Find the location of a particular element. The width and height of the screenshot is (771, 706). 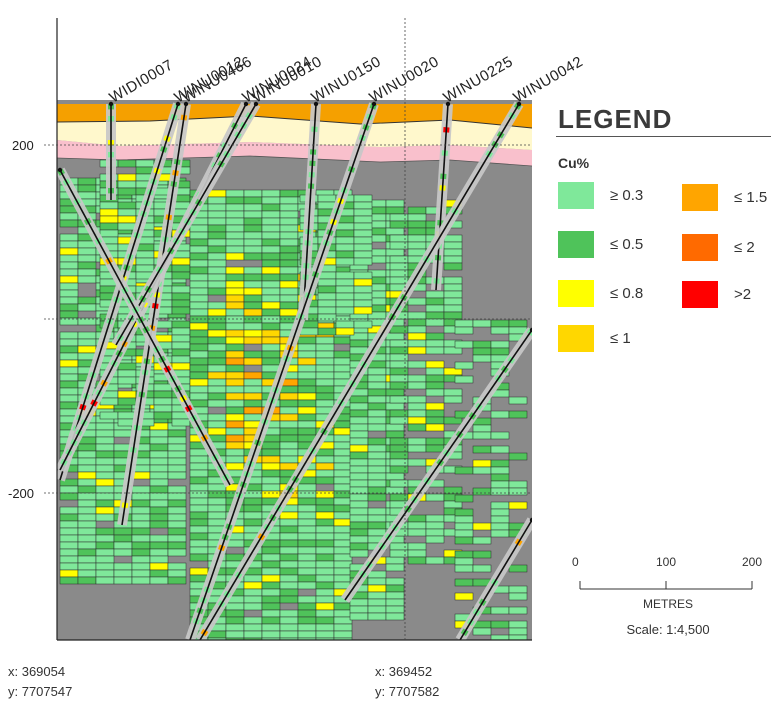

legend-item: ≤ 0.8 is located at coordinates (600, 293).